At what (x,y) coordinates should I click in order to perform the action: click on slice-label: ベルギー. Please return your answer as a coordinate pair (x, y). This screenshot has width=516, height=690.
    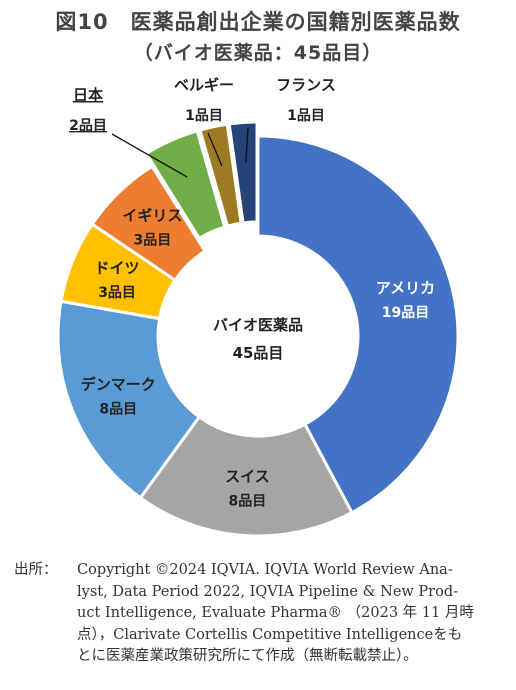
    Looking at the image, I should click on (204, 85).